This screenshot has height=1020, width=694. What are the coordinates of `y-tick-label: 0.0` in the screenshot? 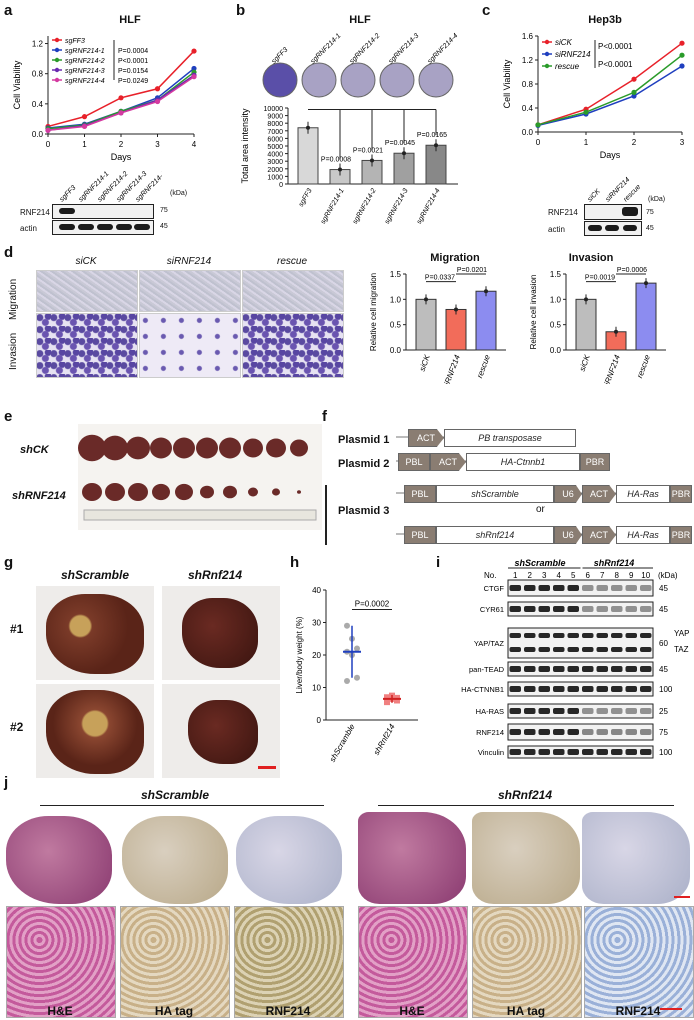 It's located at (556, 350).